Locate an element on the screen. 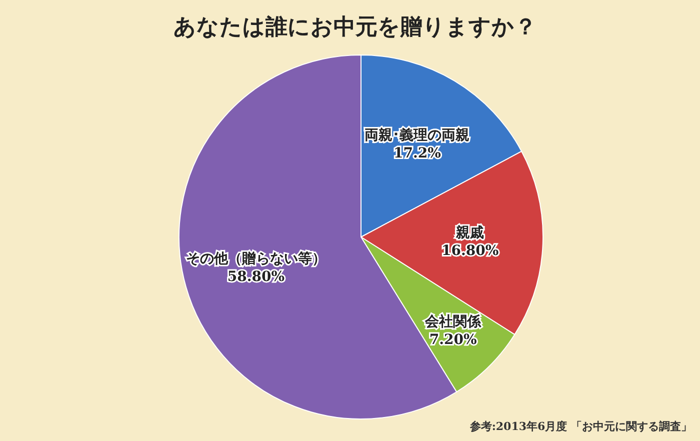 The height and width of the screenshot is (441, 700). data-label: 58.80% is located at coordinates (256, 276).